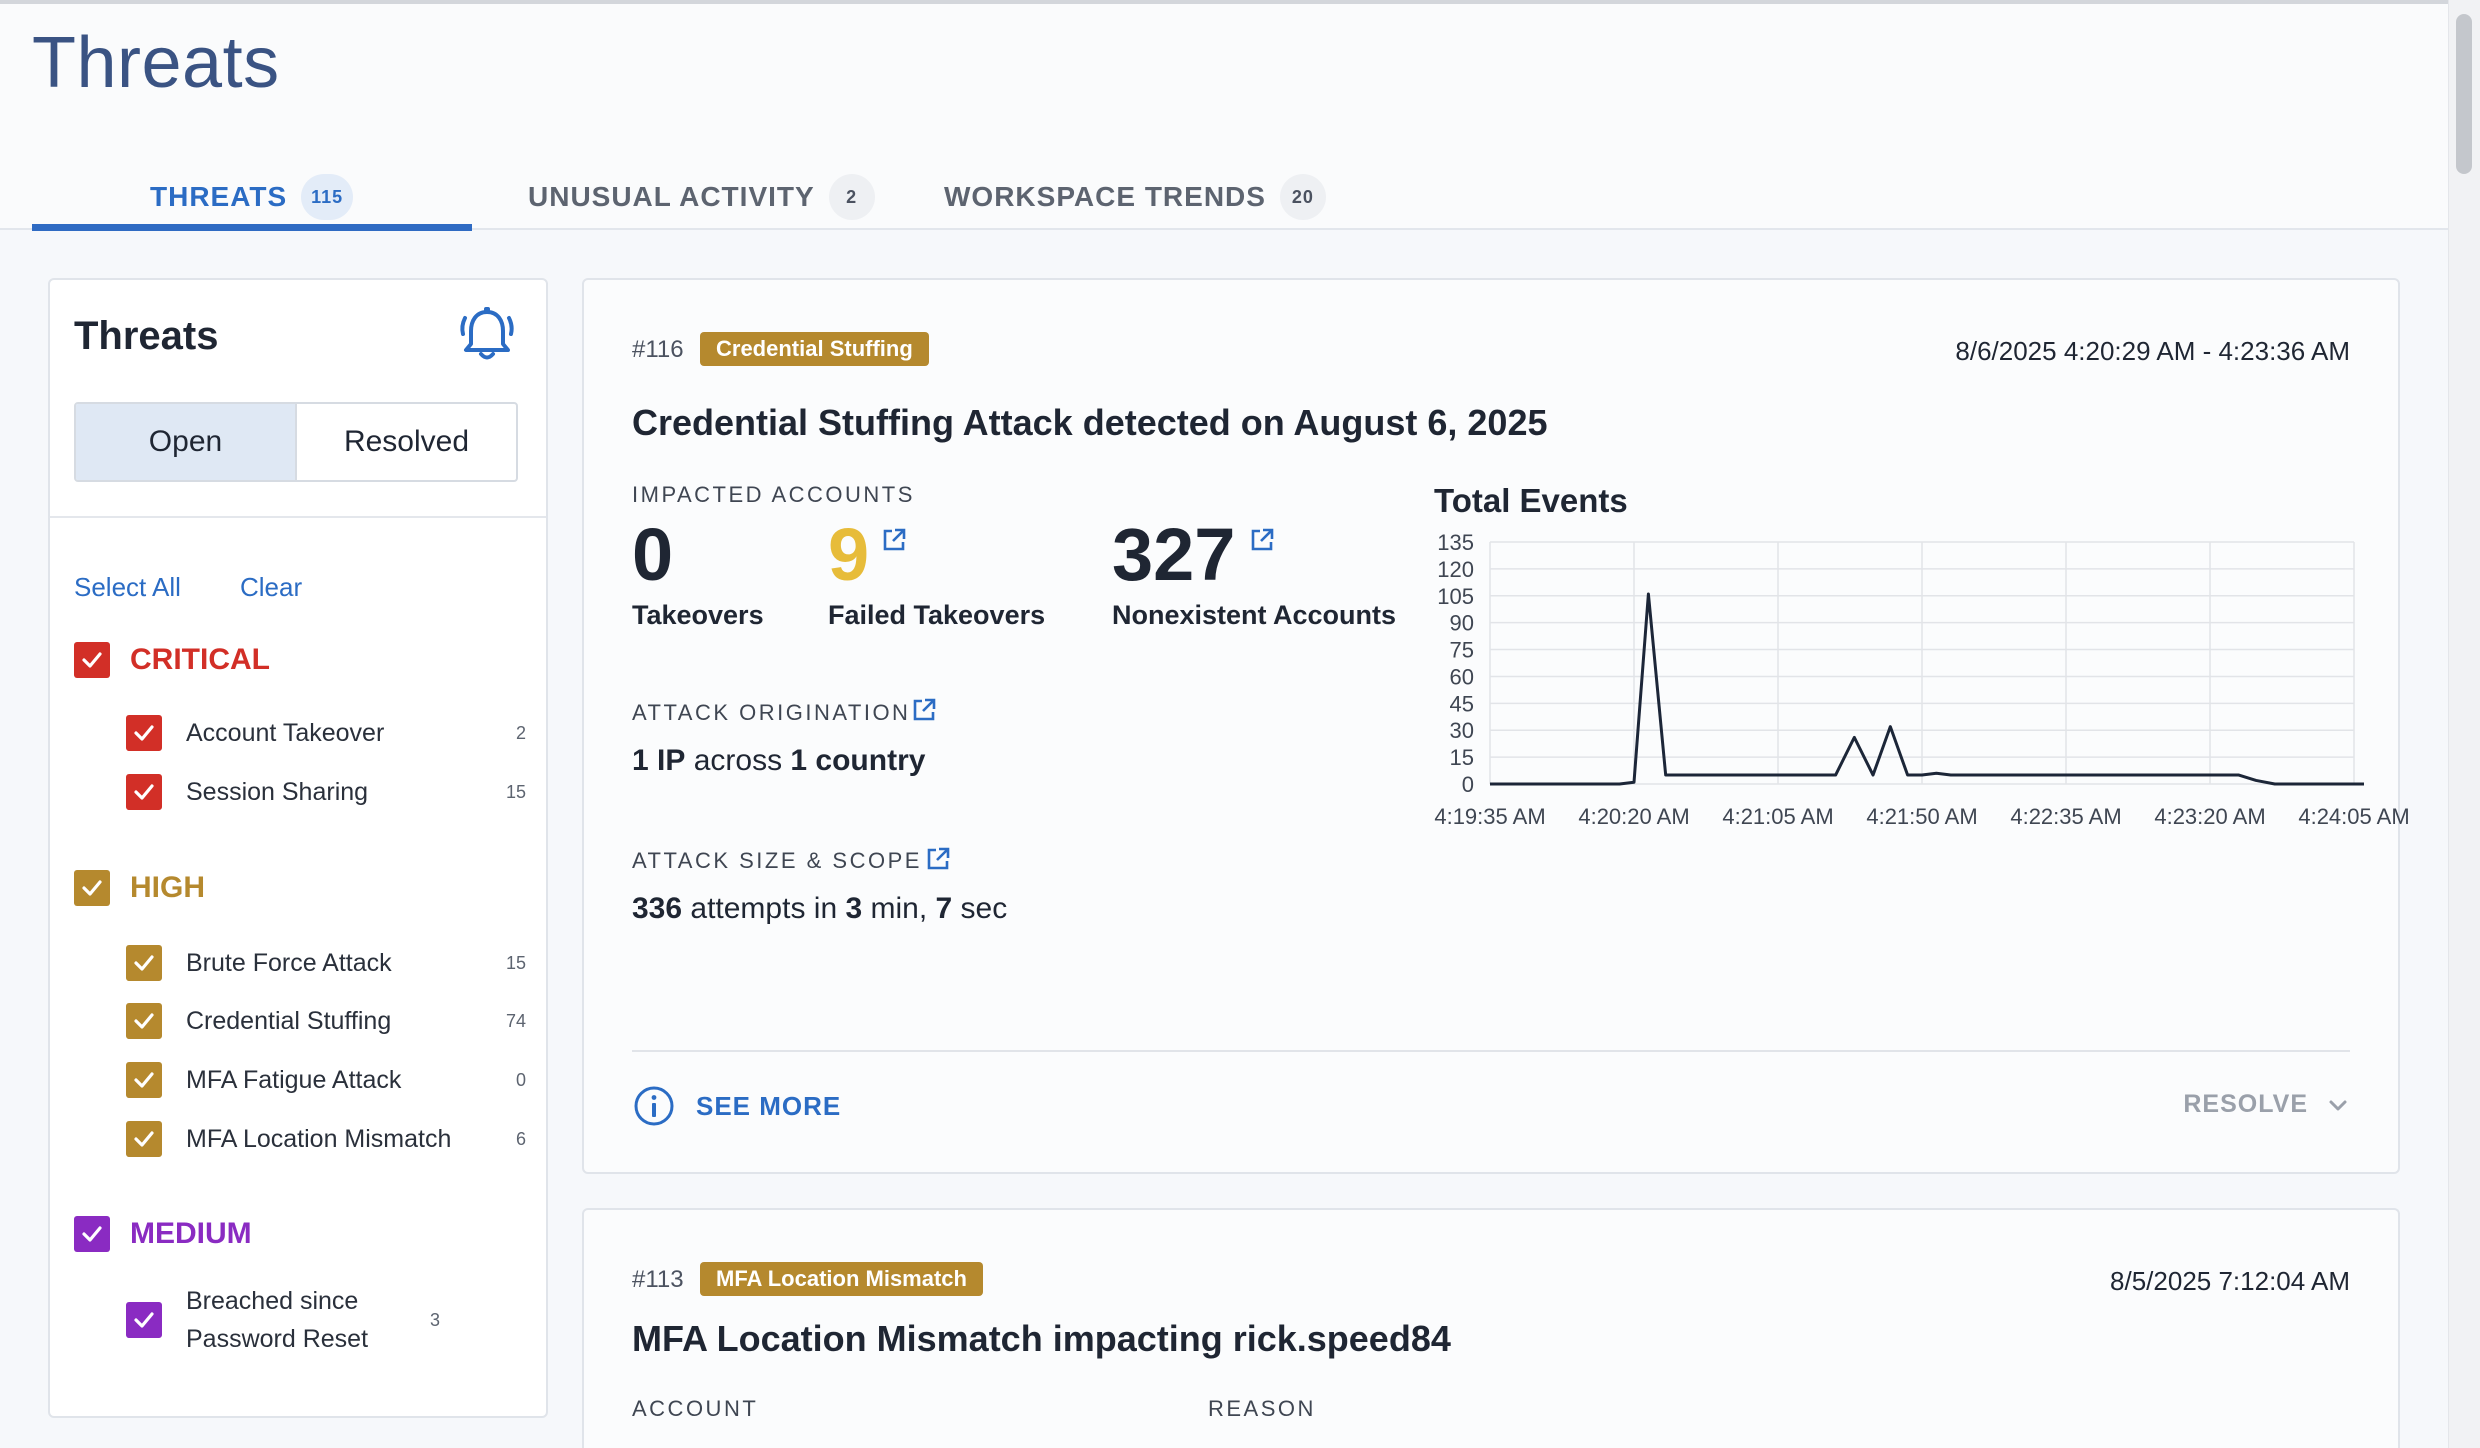 This screenshot has height=1448, width=2480. What do you see at coordinates (1254, 615) in the screenshot?
I see `nonexistent-accounts-label: Nonexistent Accounts` at bounding box center [1254, 615].